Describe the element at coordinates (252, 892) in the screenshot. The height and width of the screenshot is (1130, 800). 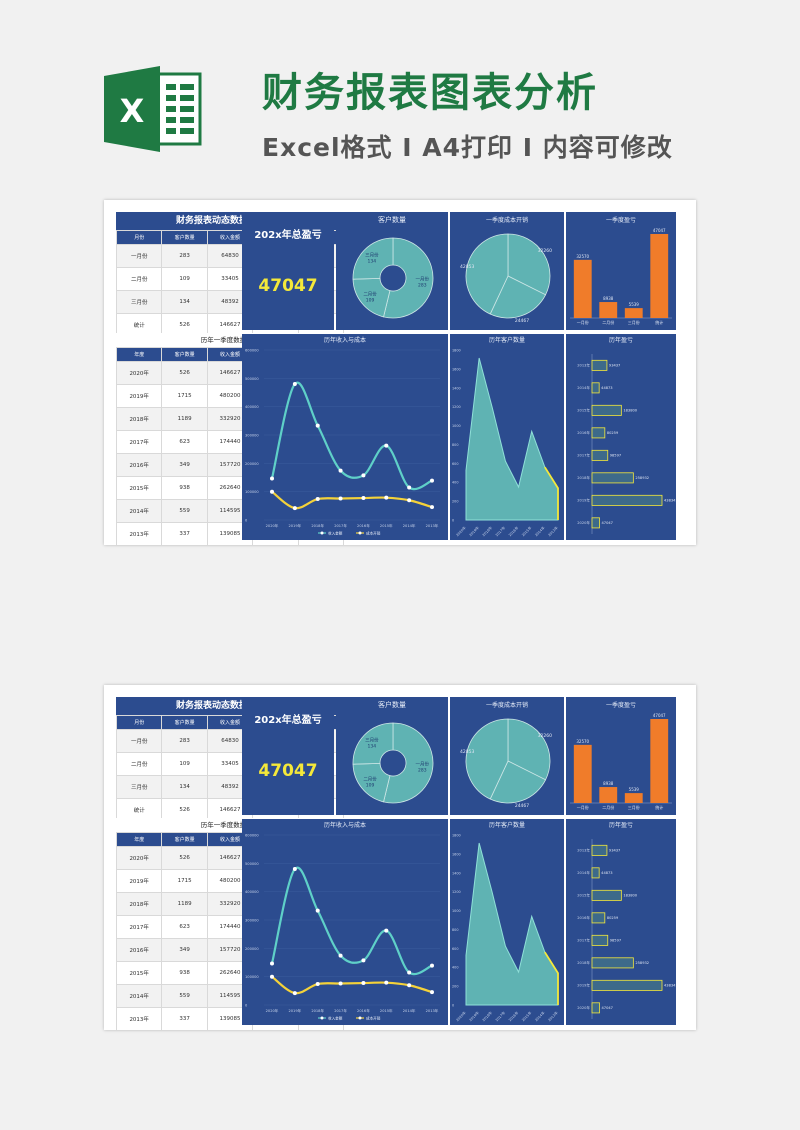
I see `y-tick-label: 400000` at that location.